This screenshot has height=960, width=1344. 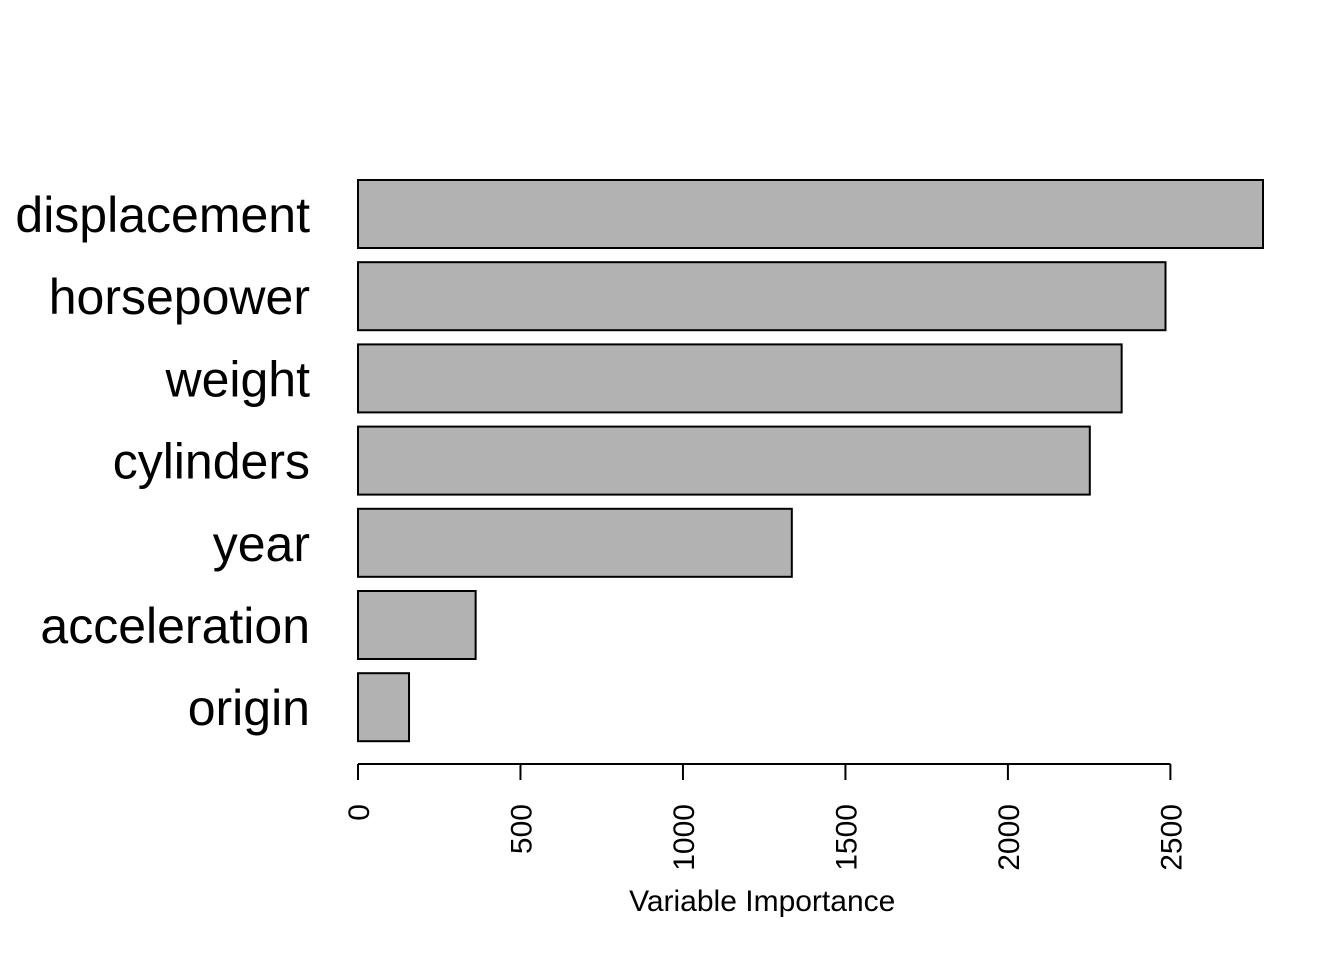 What do you see at coordinates (740, 378) in the screenshot?
I see `bar-weight` at bounding box center [740, 378].